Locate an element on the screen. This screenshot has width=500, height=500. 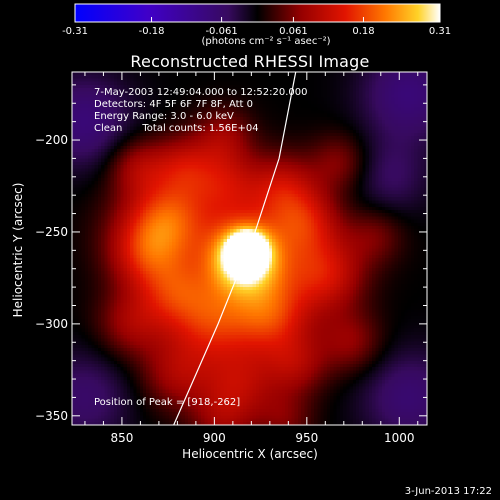
colorbar-tick-label: 0.061 is located at coordinates (293, 31).